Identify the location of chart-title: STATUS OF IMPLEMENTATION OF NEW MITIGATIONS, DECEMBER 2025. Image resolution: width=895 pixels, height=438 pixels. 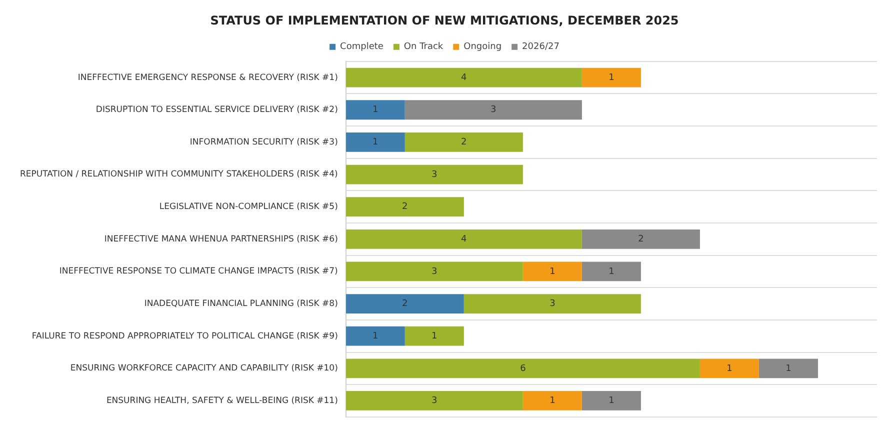
(444, 20).